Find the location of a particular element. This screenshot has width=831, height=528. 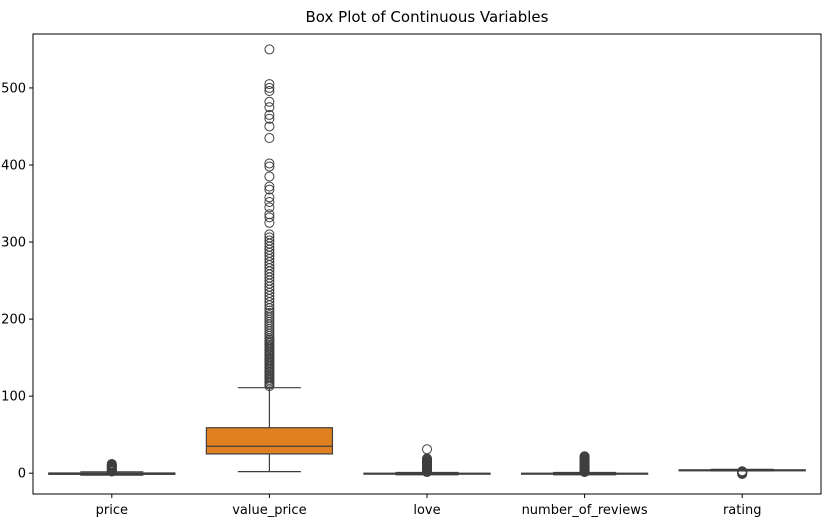

y-tick-label: 200 is located at coordinates (13, 320).